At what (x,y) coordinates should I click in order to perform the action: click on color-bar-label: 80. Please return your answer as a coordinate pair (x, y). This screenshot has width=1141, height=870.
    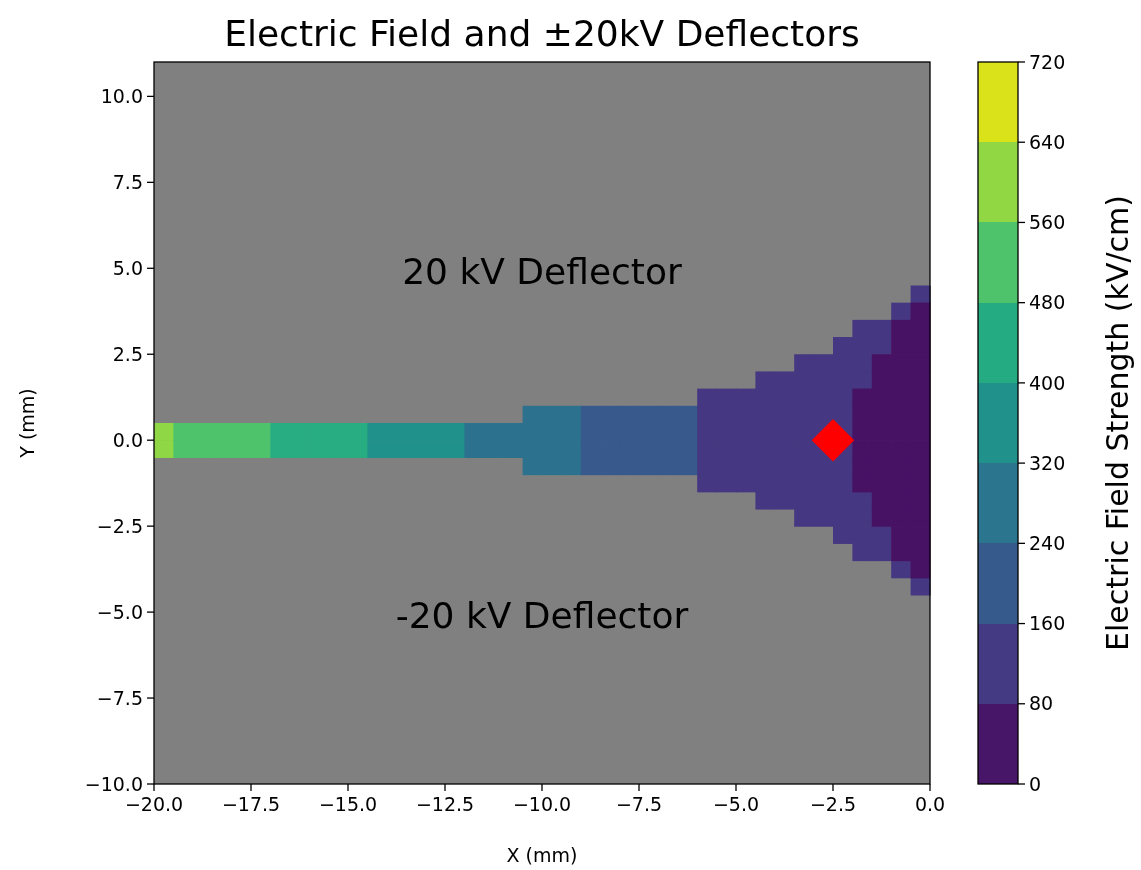
    Looking at the image, I should click on (1041, 703).